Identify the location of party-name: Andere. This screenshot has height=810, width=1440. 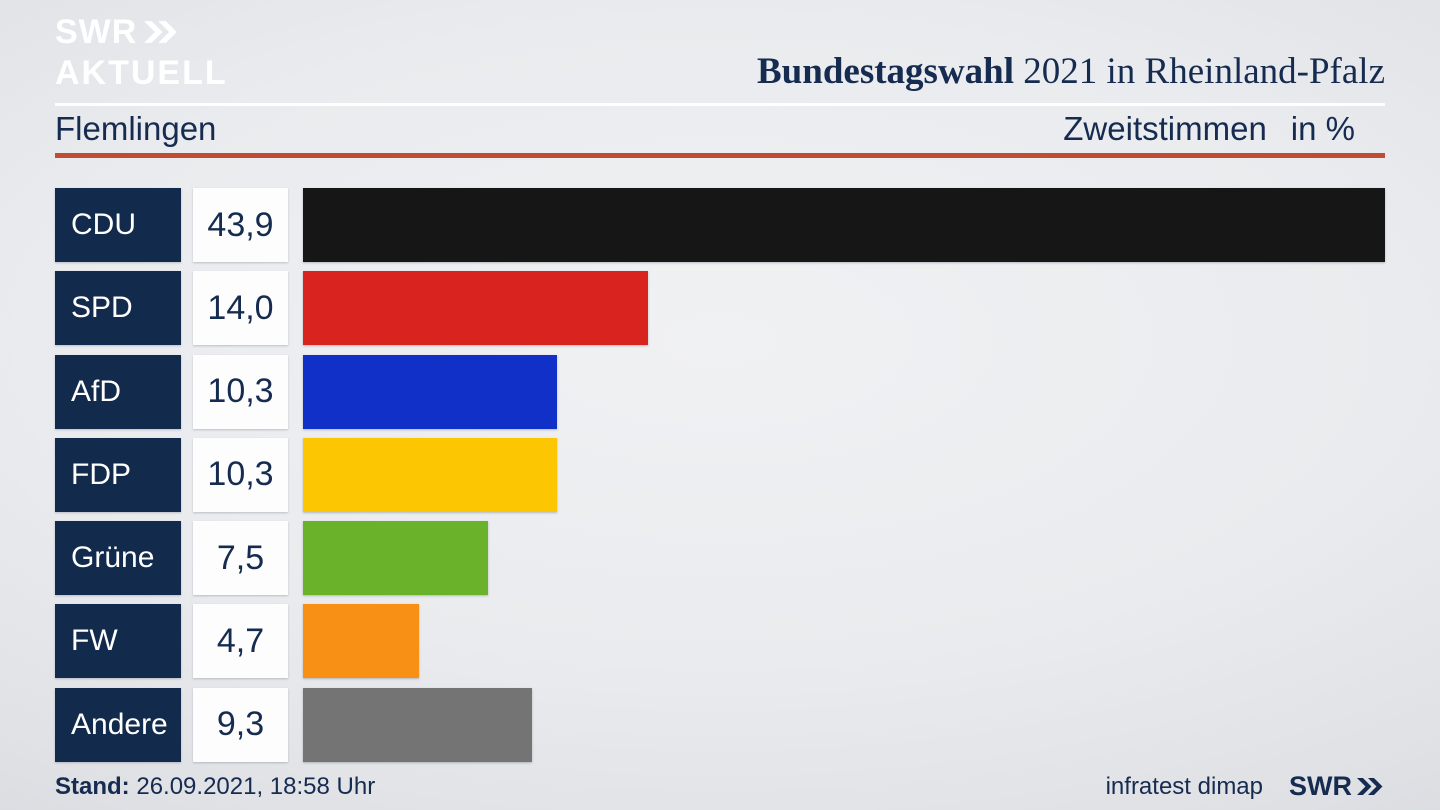
(119, 724).